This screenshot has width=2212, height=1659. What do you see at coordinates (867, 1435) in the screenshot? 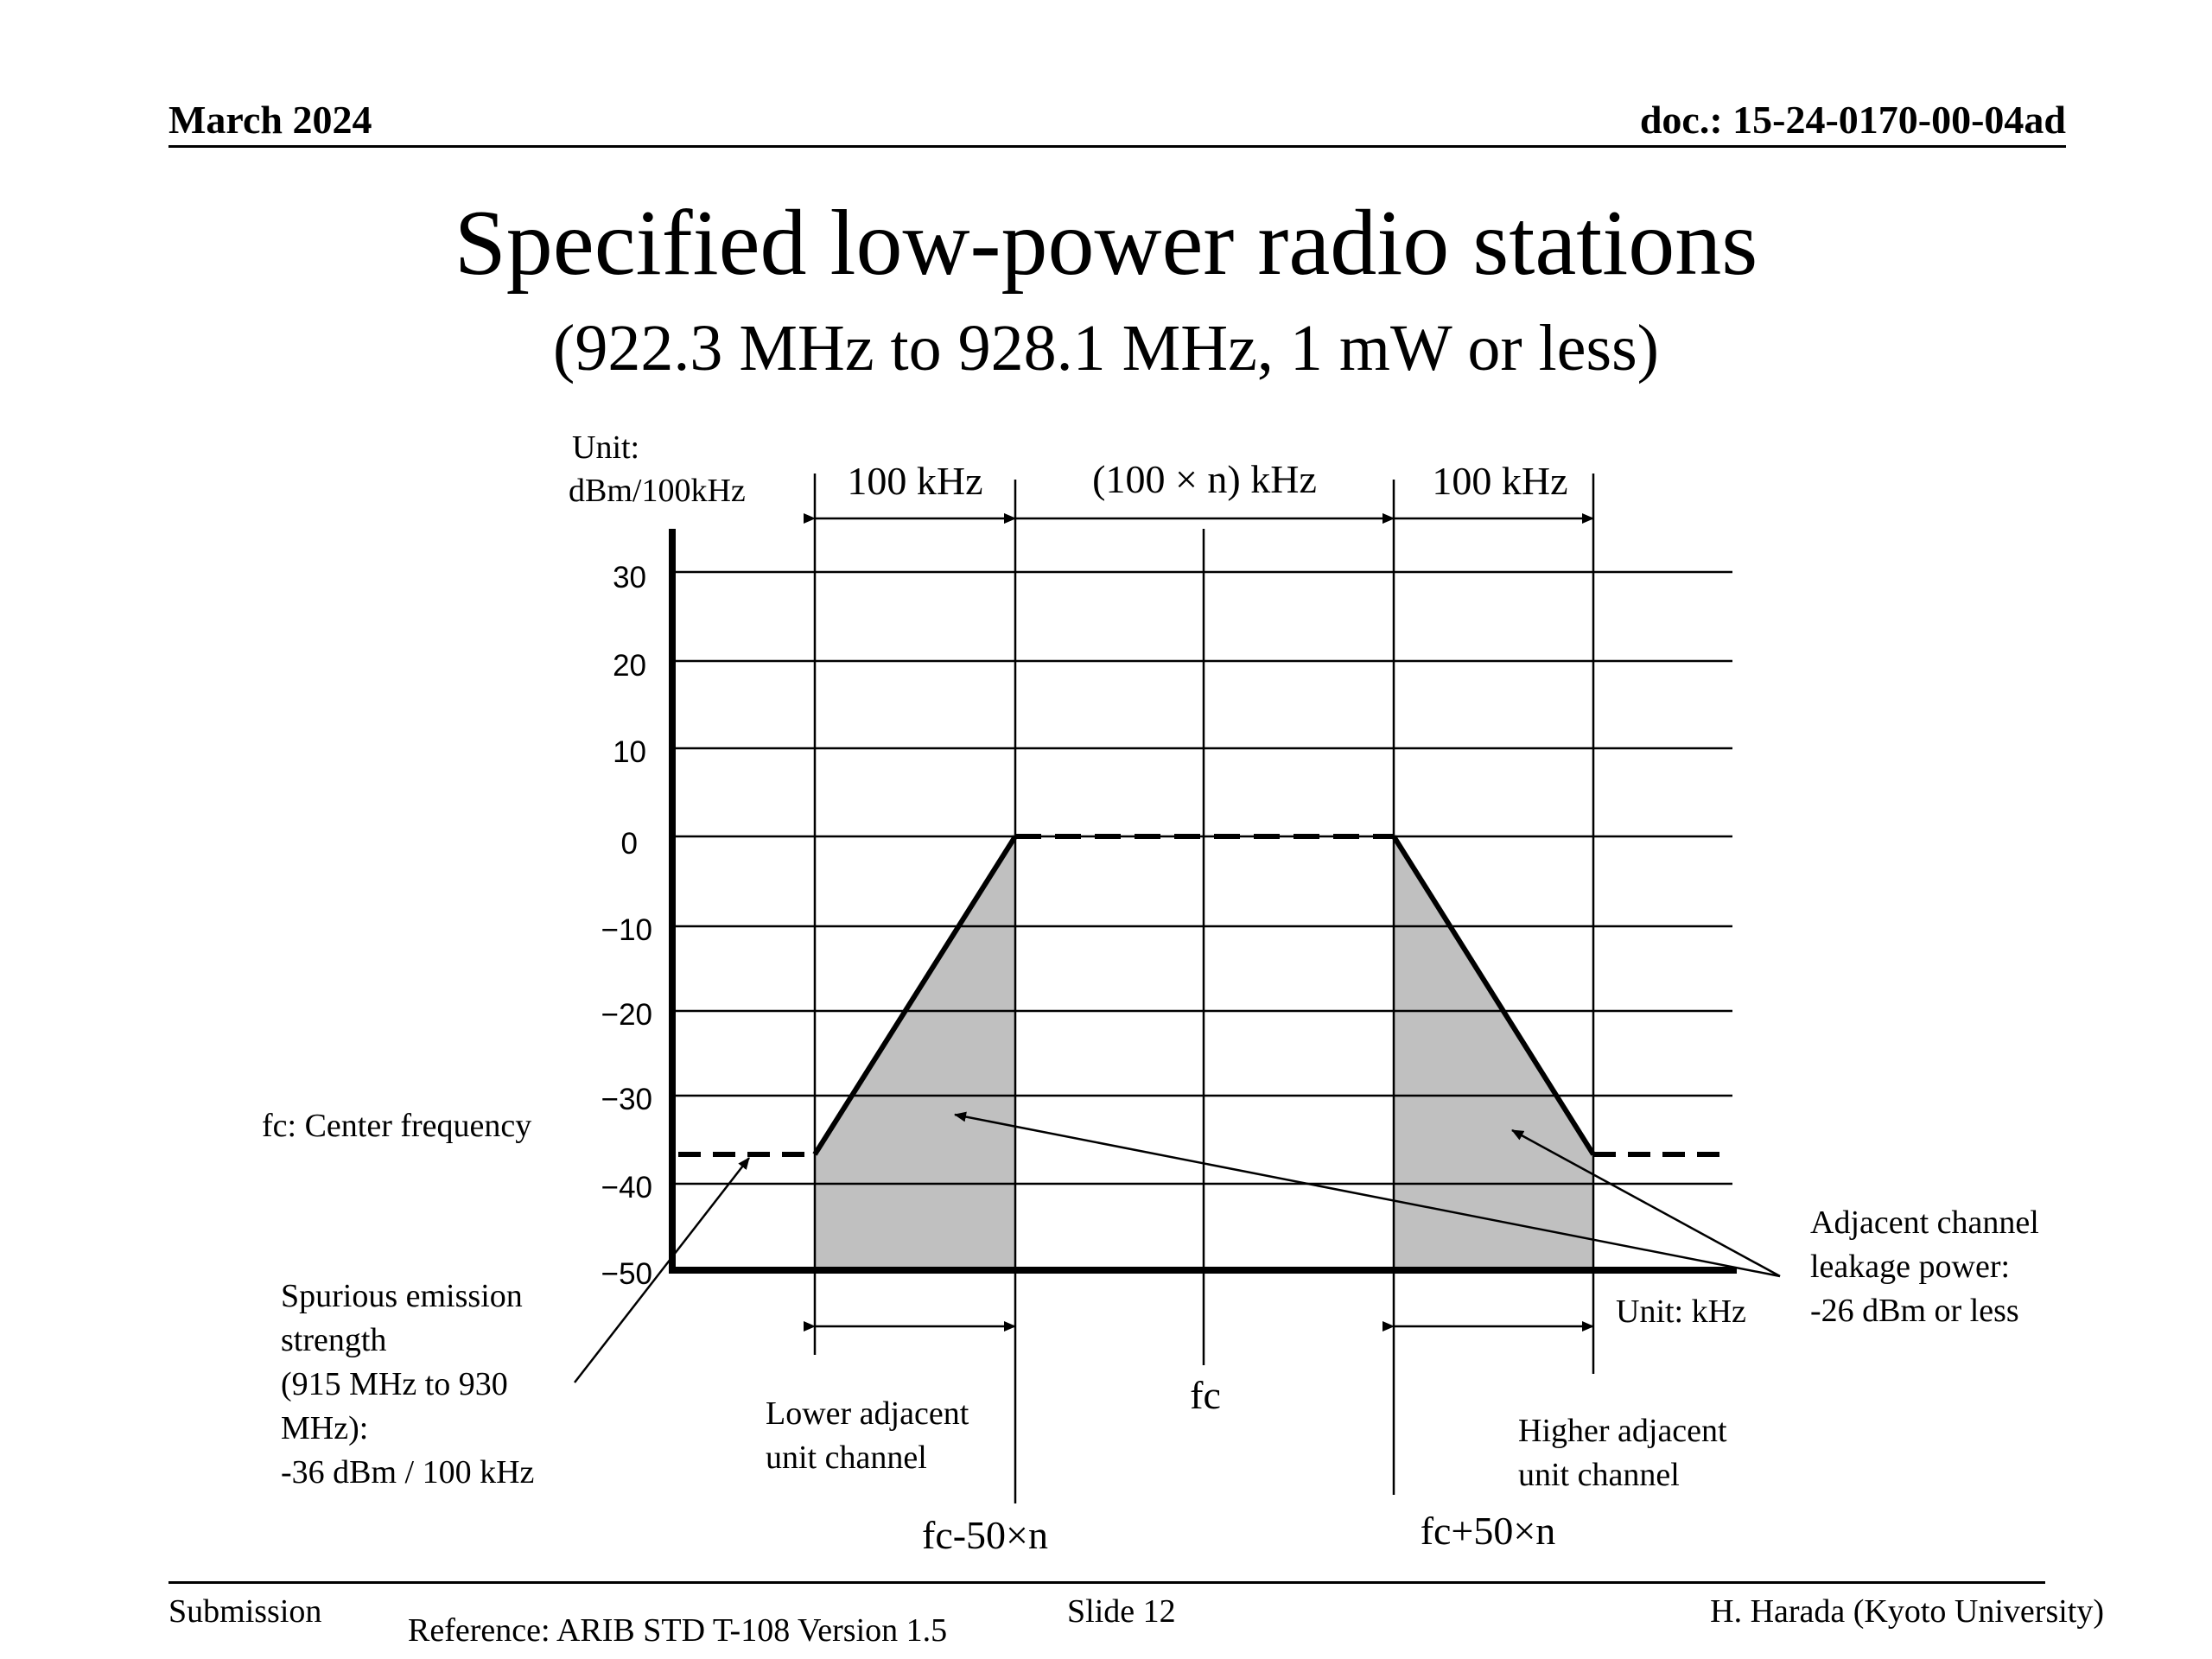
I see `lower-channel-note: Lower adjacent unit channel` at bounding box center [867, 1435].